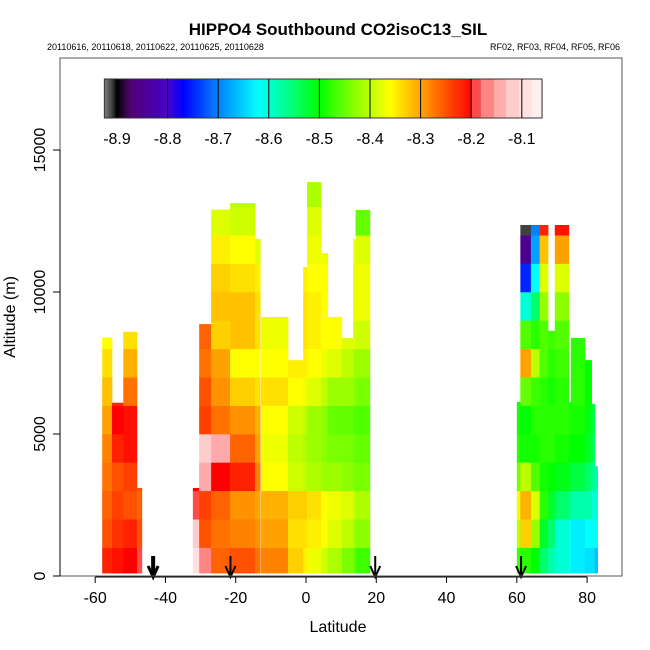 The image size is (650, 650). I want to click on chart-title: HIPPO4 Southbound CO2isoC13_SIL, so click(338, 29).